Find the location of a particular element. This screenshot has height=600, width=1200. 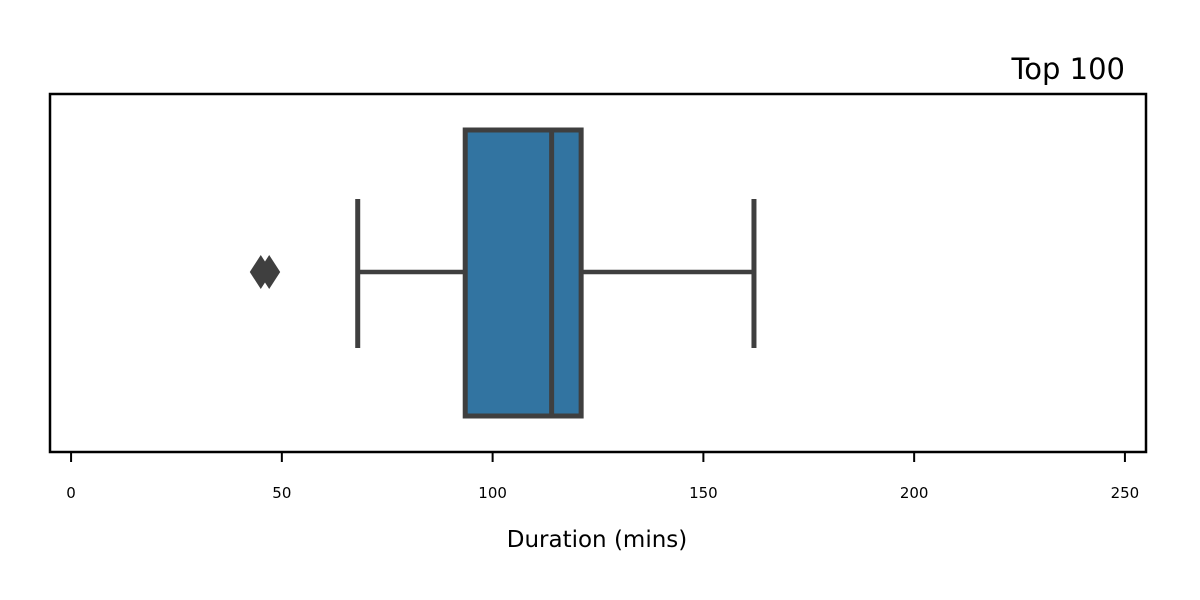

outlier-point is located at coordinates (269, 272).